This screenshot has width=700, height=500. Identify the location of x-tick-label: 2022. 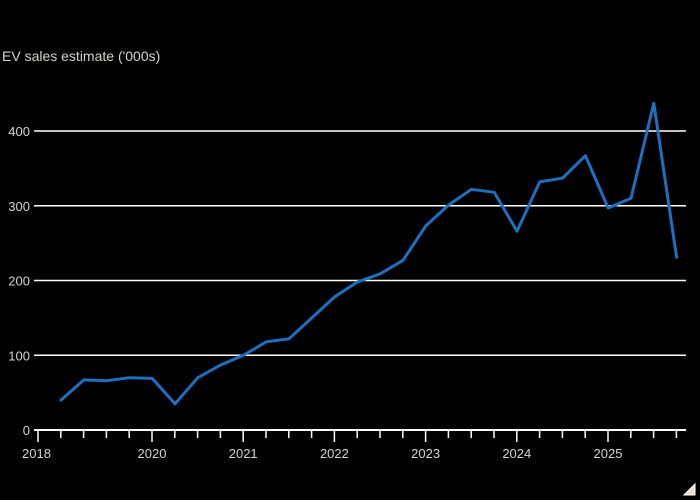
(334, 453).